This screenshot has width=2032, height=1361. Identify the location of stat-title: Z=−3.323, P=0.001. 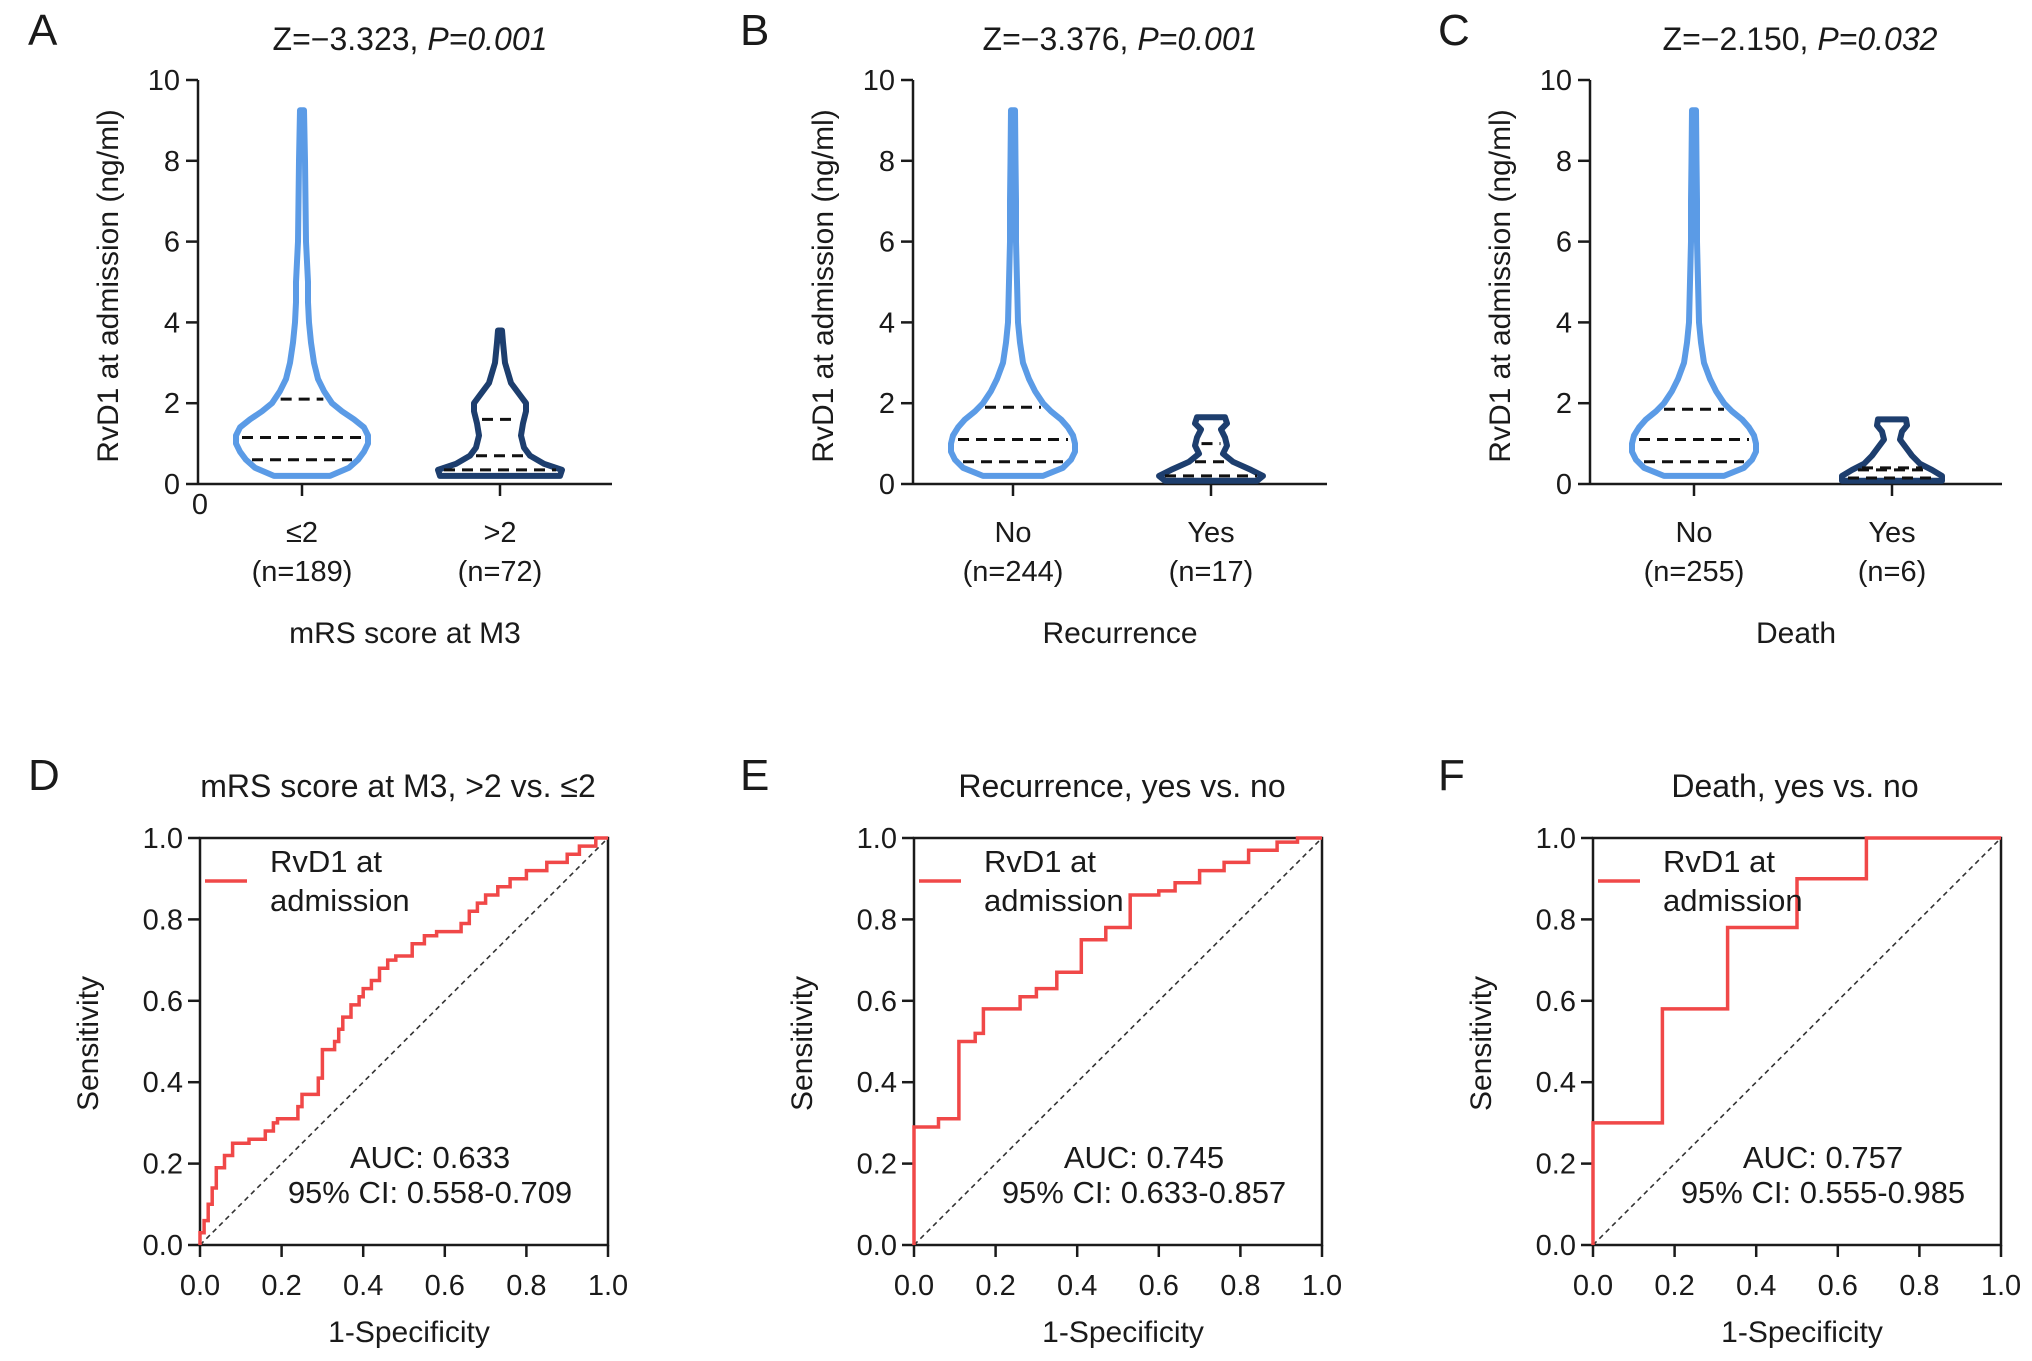
(410, 39).